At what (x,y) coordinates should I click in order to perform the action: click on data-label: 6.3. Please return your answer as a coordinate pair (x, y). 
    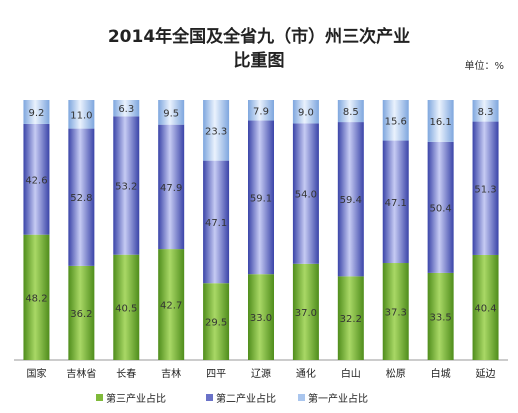
    Looking at the image, I should click on (126, 109).